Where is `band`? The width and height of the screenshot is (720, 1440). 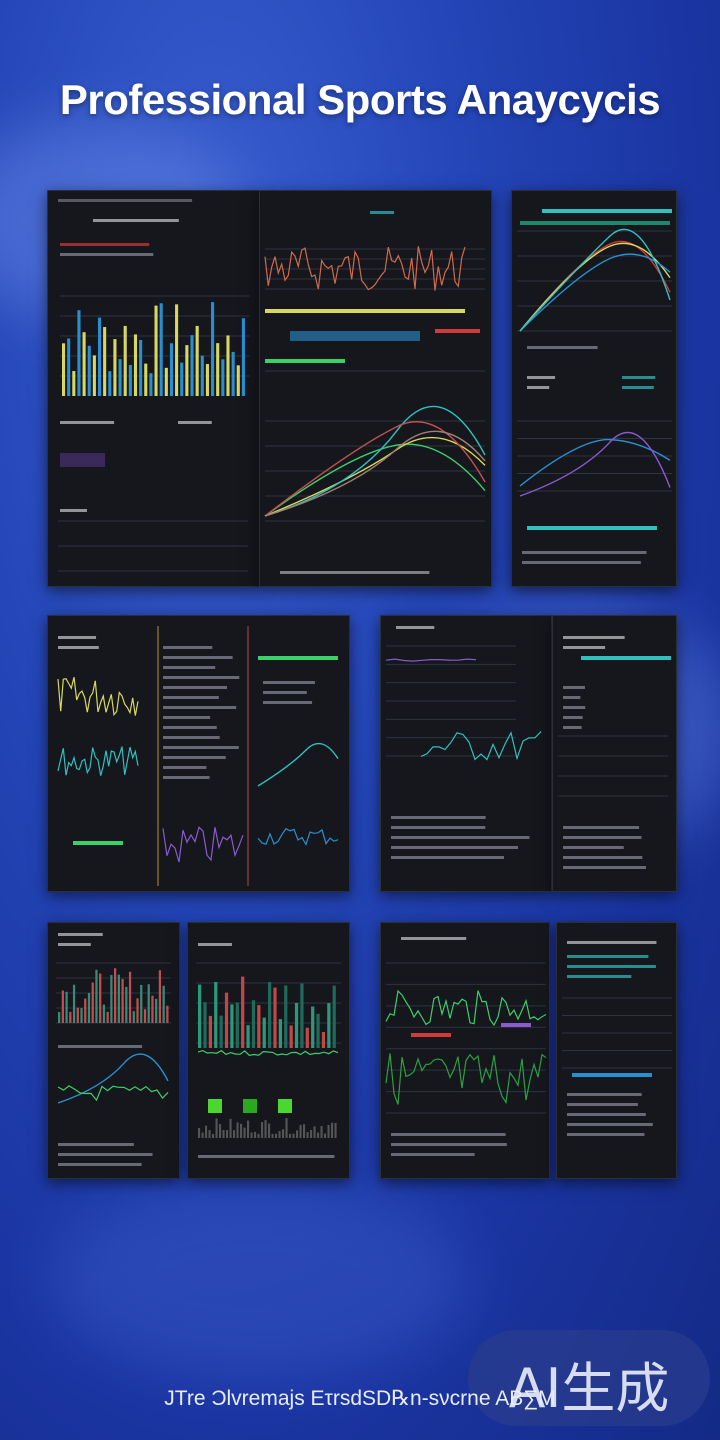 band is located at coordinates (355, 336).